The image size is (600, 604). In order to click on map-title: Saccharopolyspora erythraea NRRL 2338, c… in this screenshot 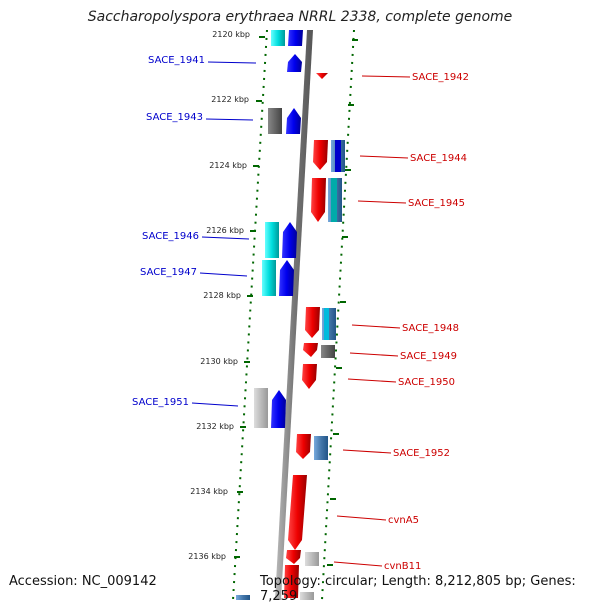, I will do `click(300, 17)`.